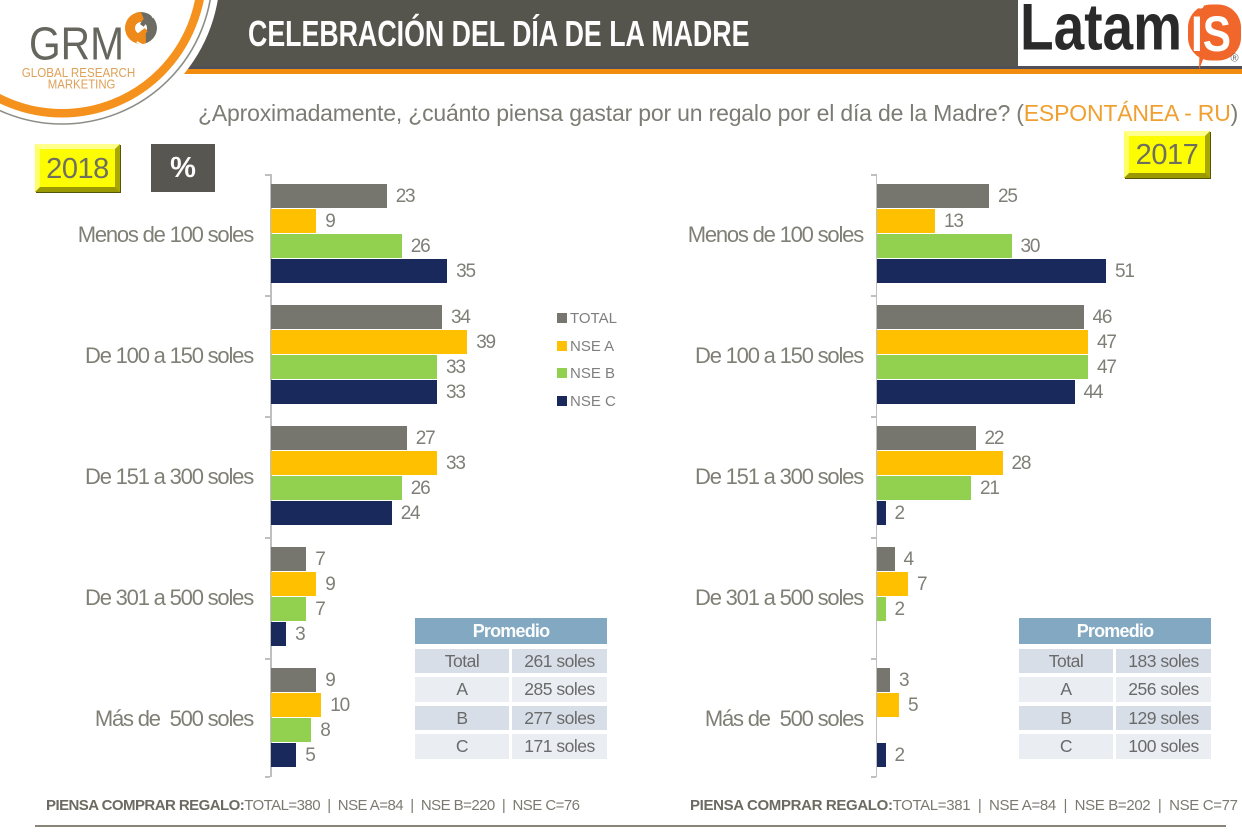  Describe the element at coordinates (82, 84) in the screenshot. I see `svg-text: MARKETING` at that location.